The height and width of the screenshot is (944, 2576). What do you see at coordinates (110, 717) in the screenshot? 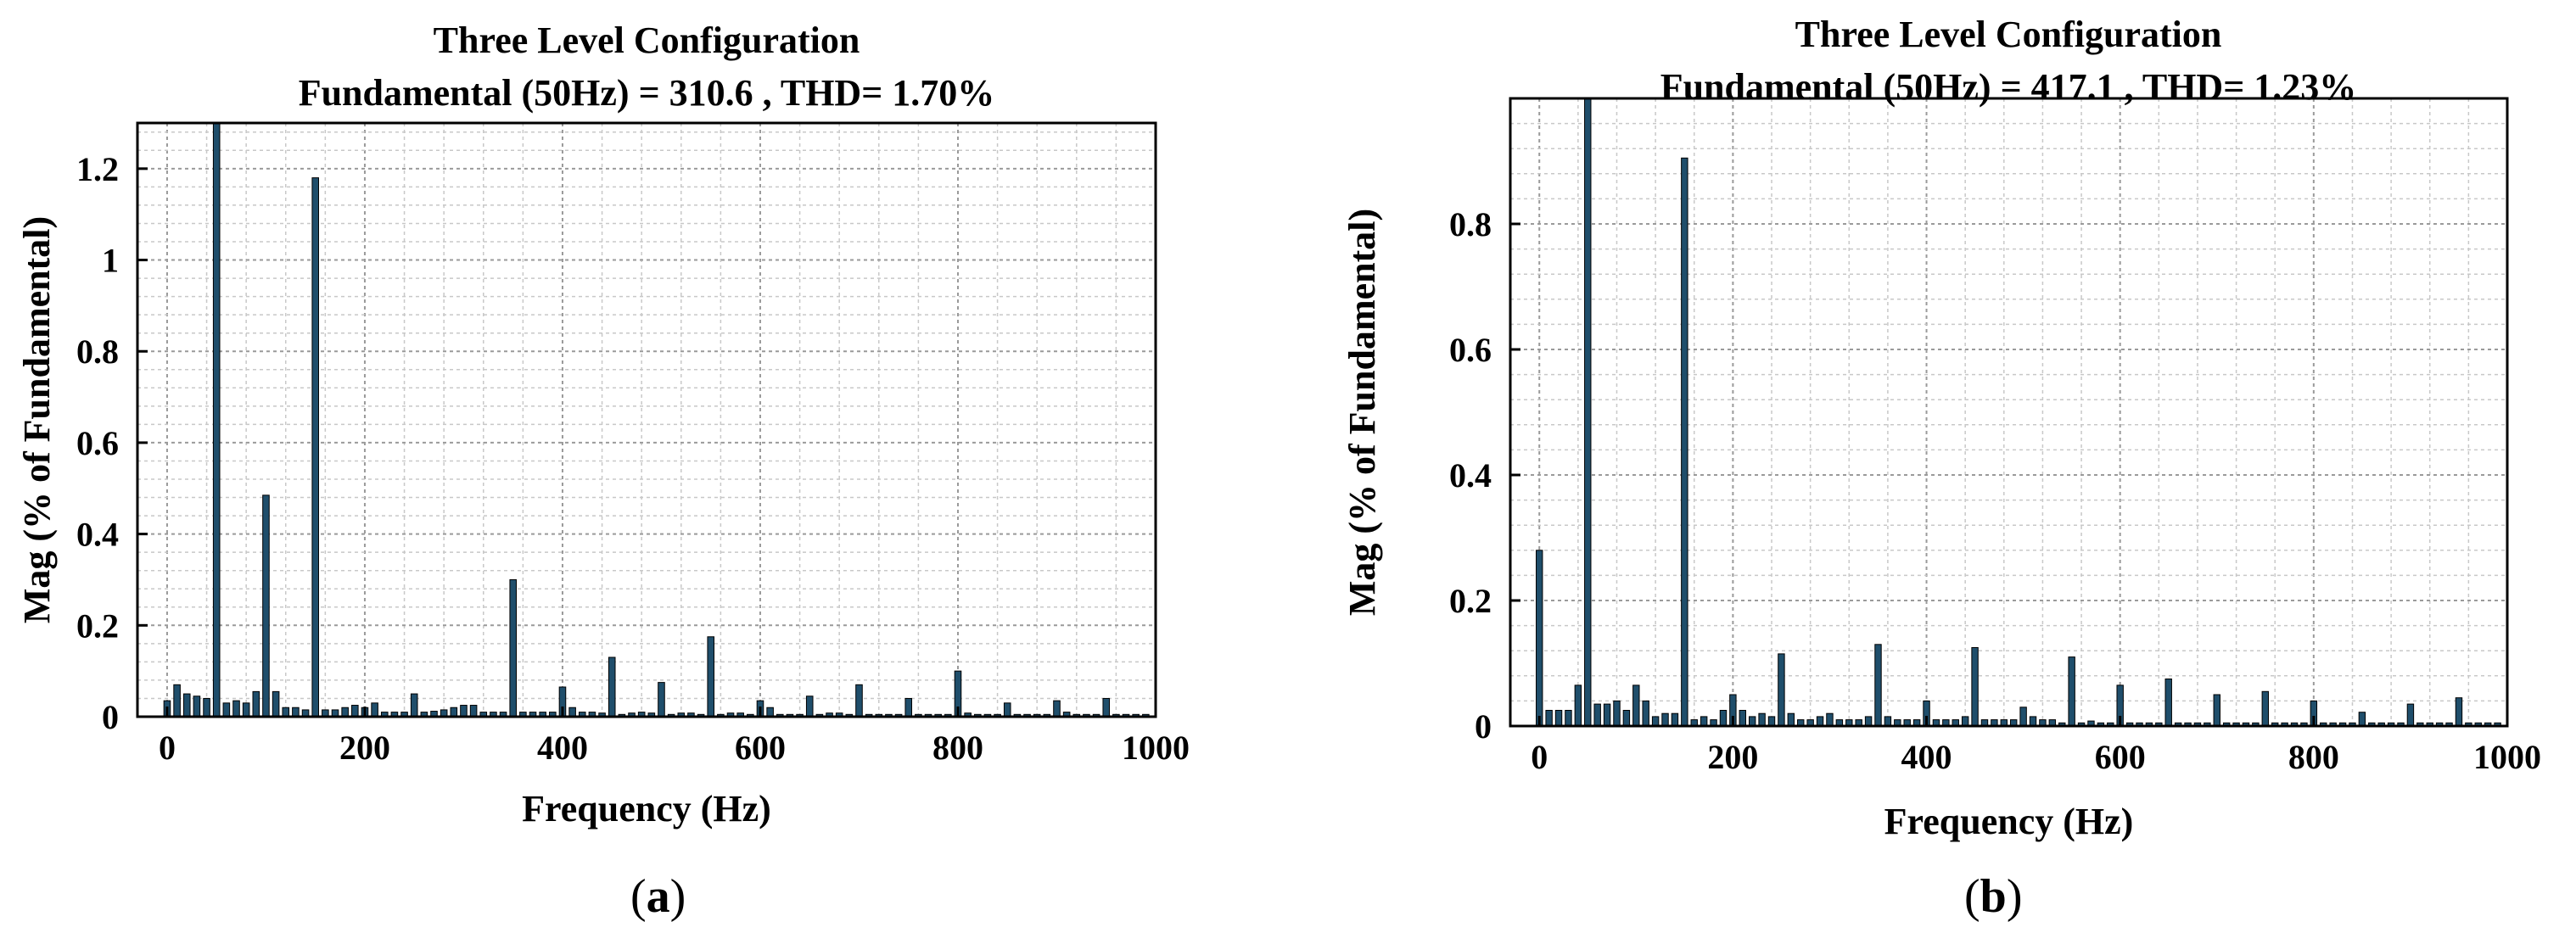
I see `y-tick-label: 0` at bounding box center [110, 717].